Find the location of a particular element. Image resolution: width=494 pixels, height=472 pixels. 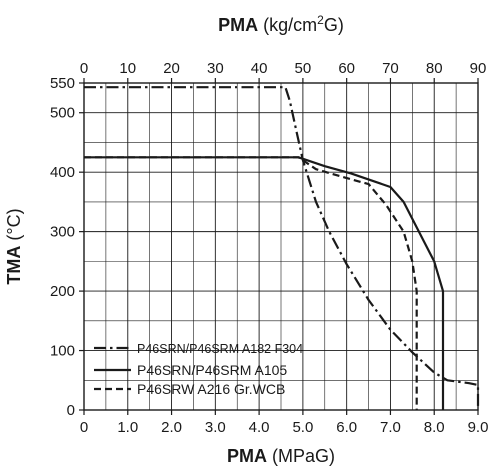

top-tick-label: 80 is located at coordinates (434, 68).